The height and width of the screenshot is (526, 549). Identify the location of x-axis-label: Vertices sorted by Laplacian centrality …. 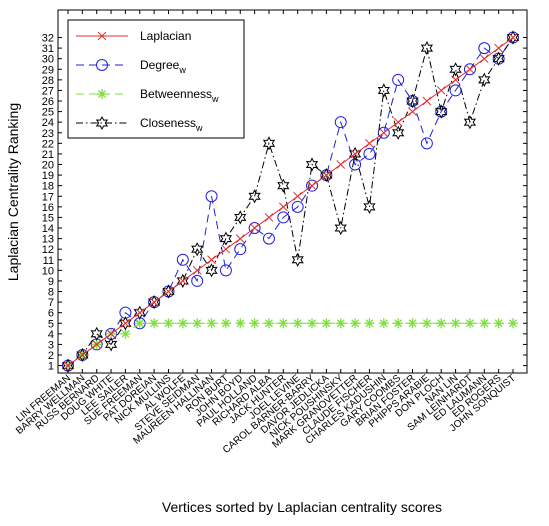
(302, 507).